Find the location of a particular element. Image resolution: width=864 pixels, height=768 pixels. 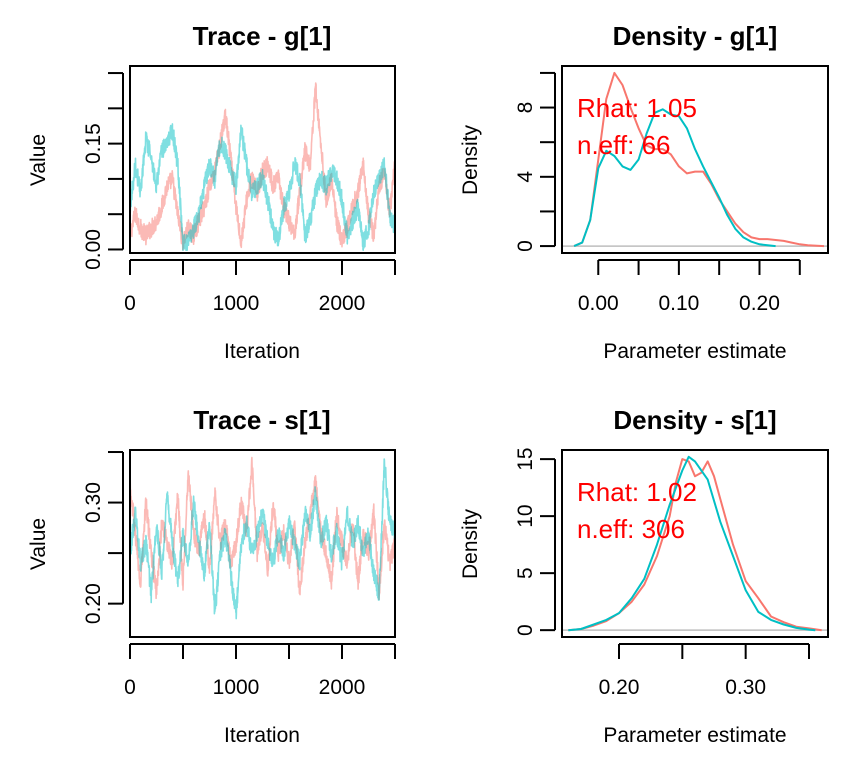

y-tick-label: 8 is located at coordinates (525, 108).